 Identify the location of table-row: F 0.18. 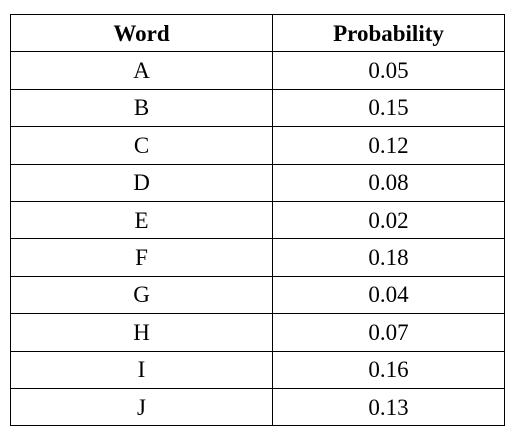
(257, 257).